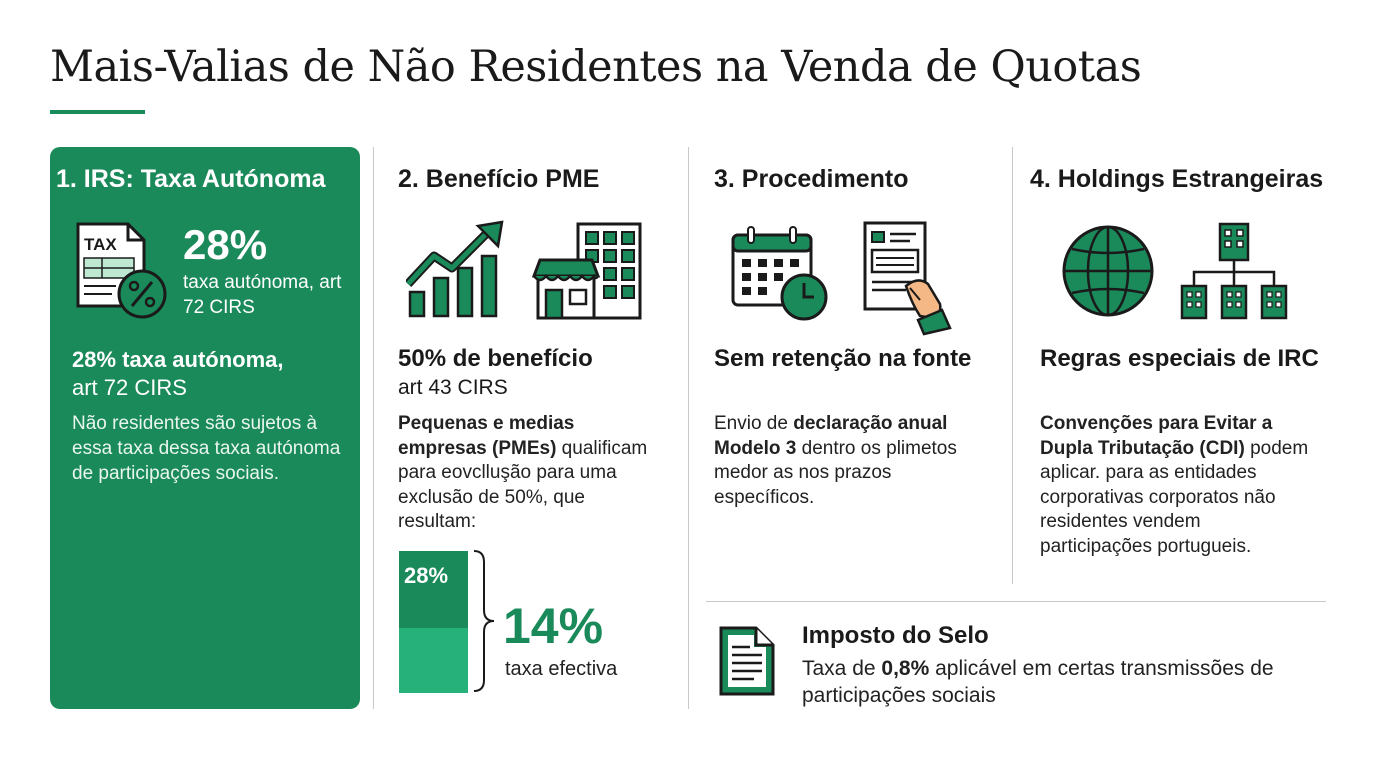  What do you see at coordinates (1177, 179) in the screenshot?
I see `panel-heading: 4. Holdings Estrangeiras` at bounding box center [1177, 179].